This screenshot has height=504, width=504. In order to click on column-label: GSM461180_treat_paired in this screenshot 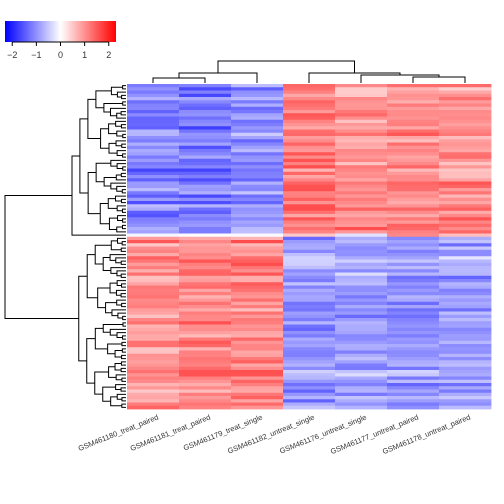, I will do `click(118, 433)`.